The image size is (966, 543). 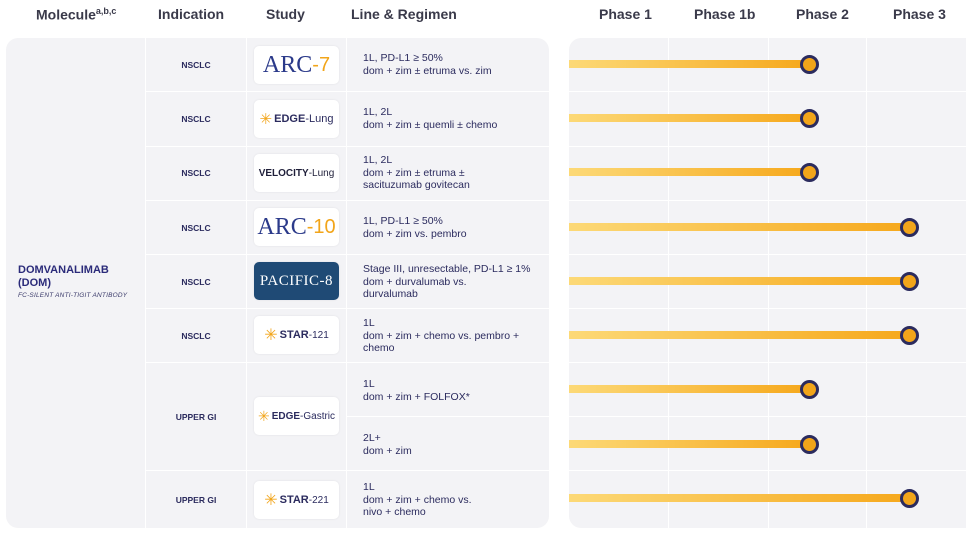 What do you see at coordinates (106, 11) in the screenshot?
I see `header-molecule-sup: a,b,c` at bounding box center [106, 11].